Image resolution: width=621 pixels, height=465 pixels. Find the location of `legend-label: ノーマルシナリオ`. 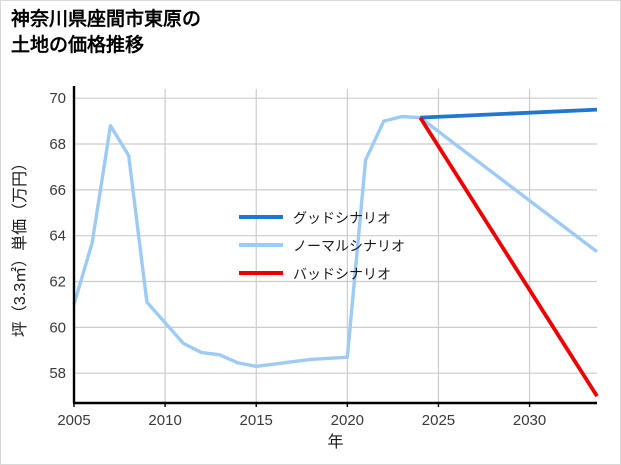

legend-label: ノーマルシナリオ is located at coordinates (349, 246).